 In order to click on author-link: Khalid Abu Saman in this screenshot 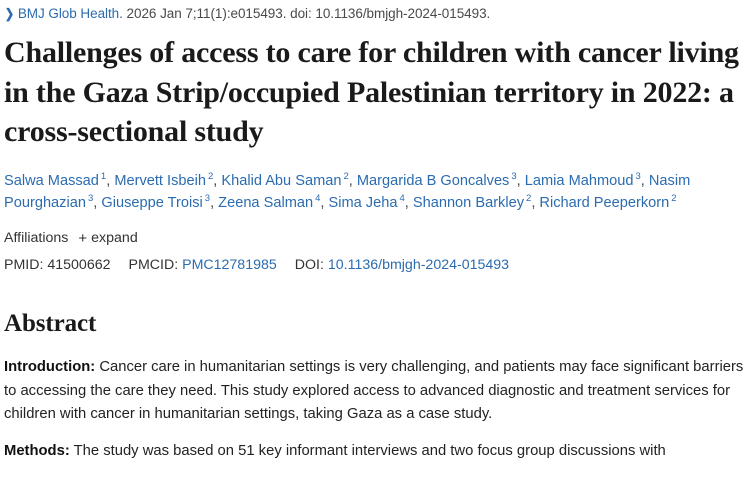, I will do `click(281, 180)`.